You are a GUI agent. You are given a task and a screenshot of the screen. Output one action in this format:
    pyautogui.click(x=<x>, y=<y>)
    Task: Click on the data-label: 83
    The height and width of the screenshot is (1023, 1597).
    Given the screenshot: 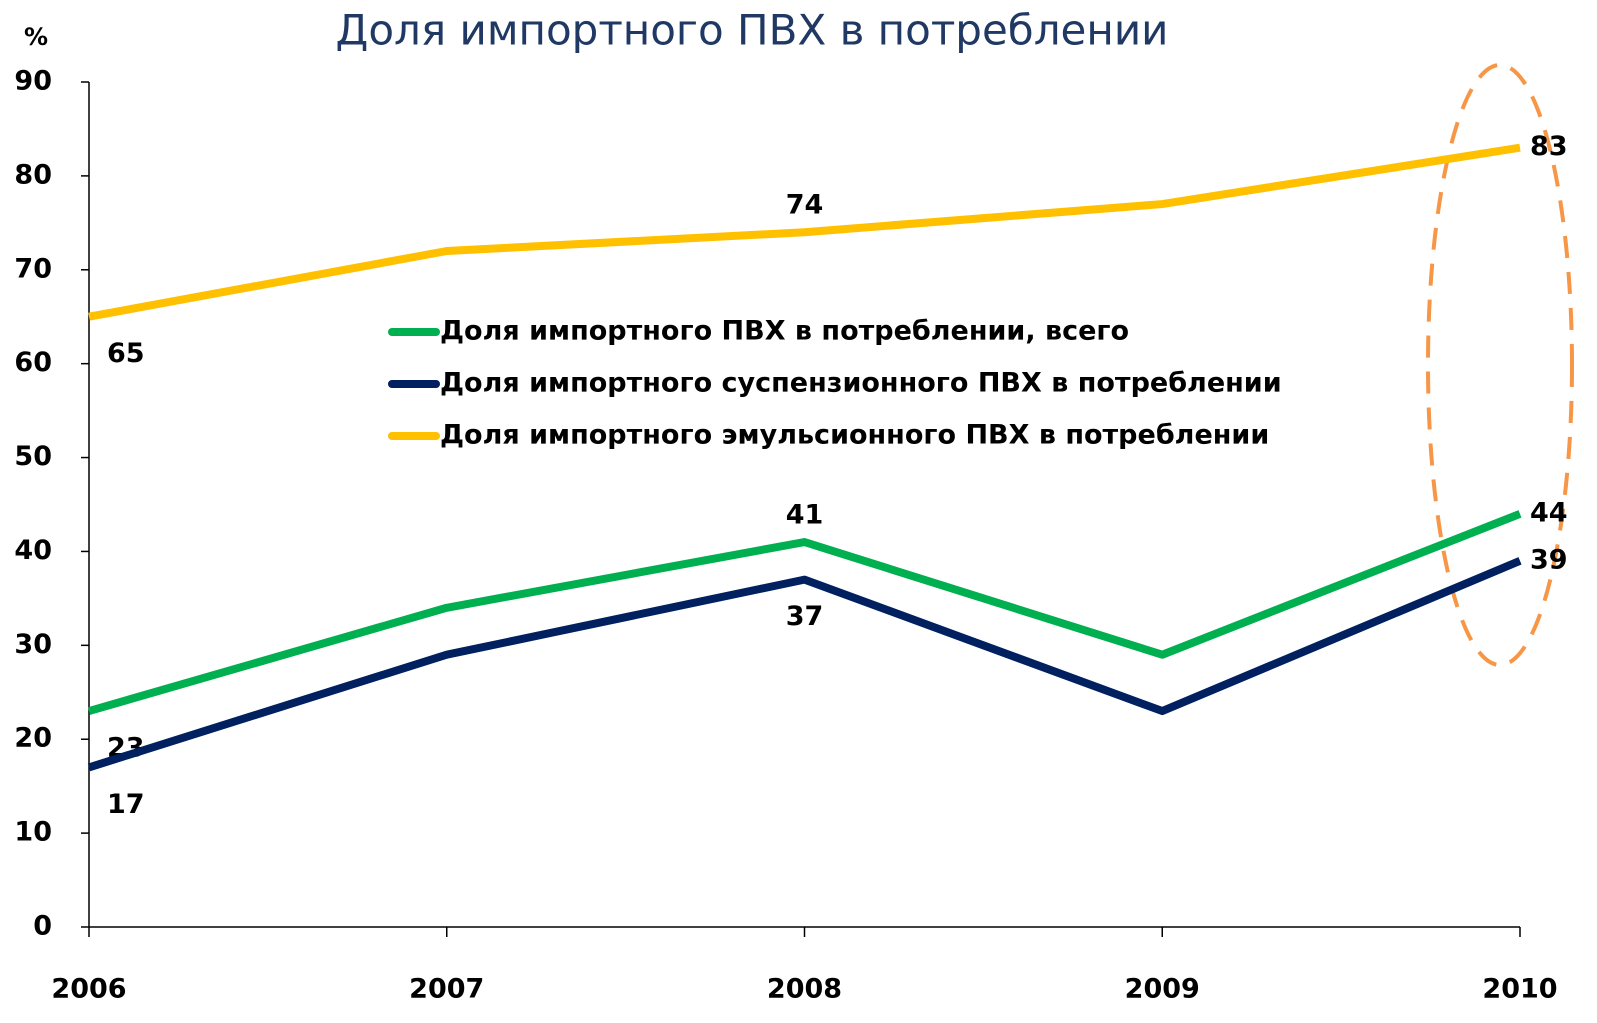 What is the action you would take?
    pyautogui.click(x=1549, y=146)
    